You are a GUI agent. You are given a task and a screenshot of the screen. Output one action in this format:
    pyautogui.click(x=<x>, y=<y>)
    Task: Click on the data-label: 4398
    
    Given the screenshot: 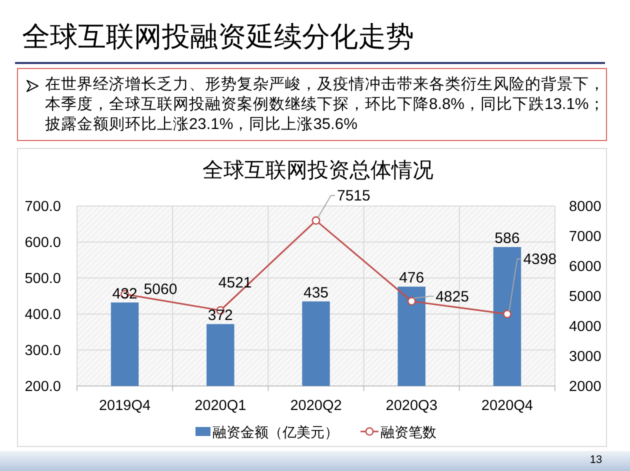 What is the action you would take?
    pyautogui.click(x=540, y=259)
    